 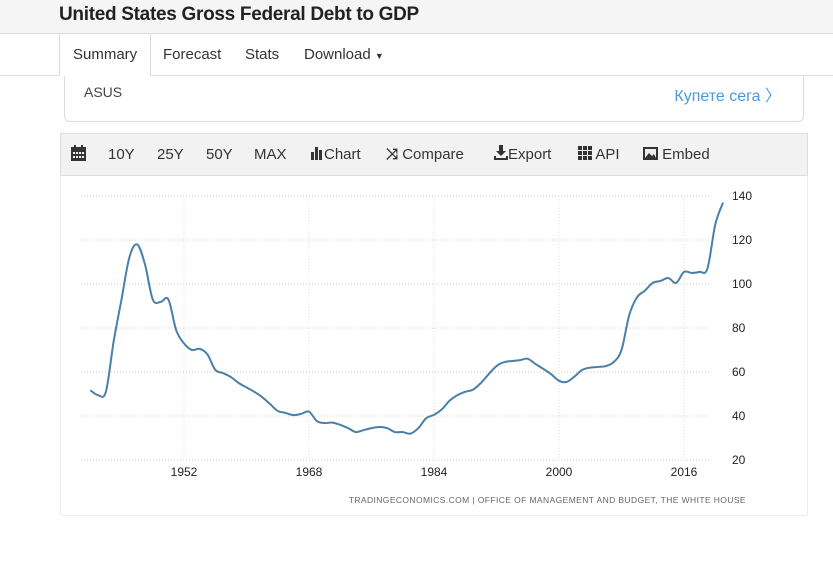 What do you see at coordinates (379, 56) in the screenshot?
I see `caret-down-icon: ▼` at bounding box center [379, 56].